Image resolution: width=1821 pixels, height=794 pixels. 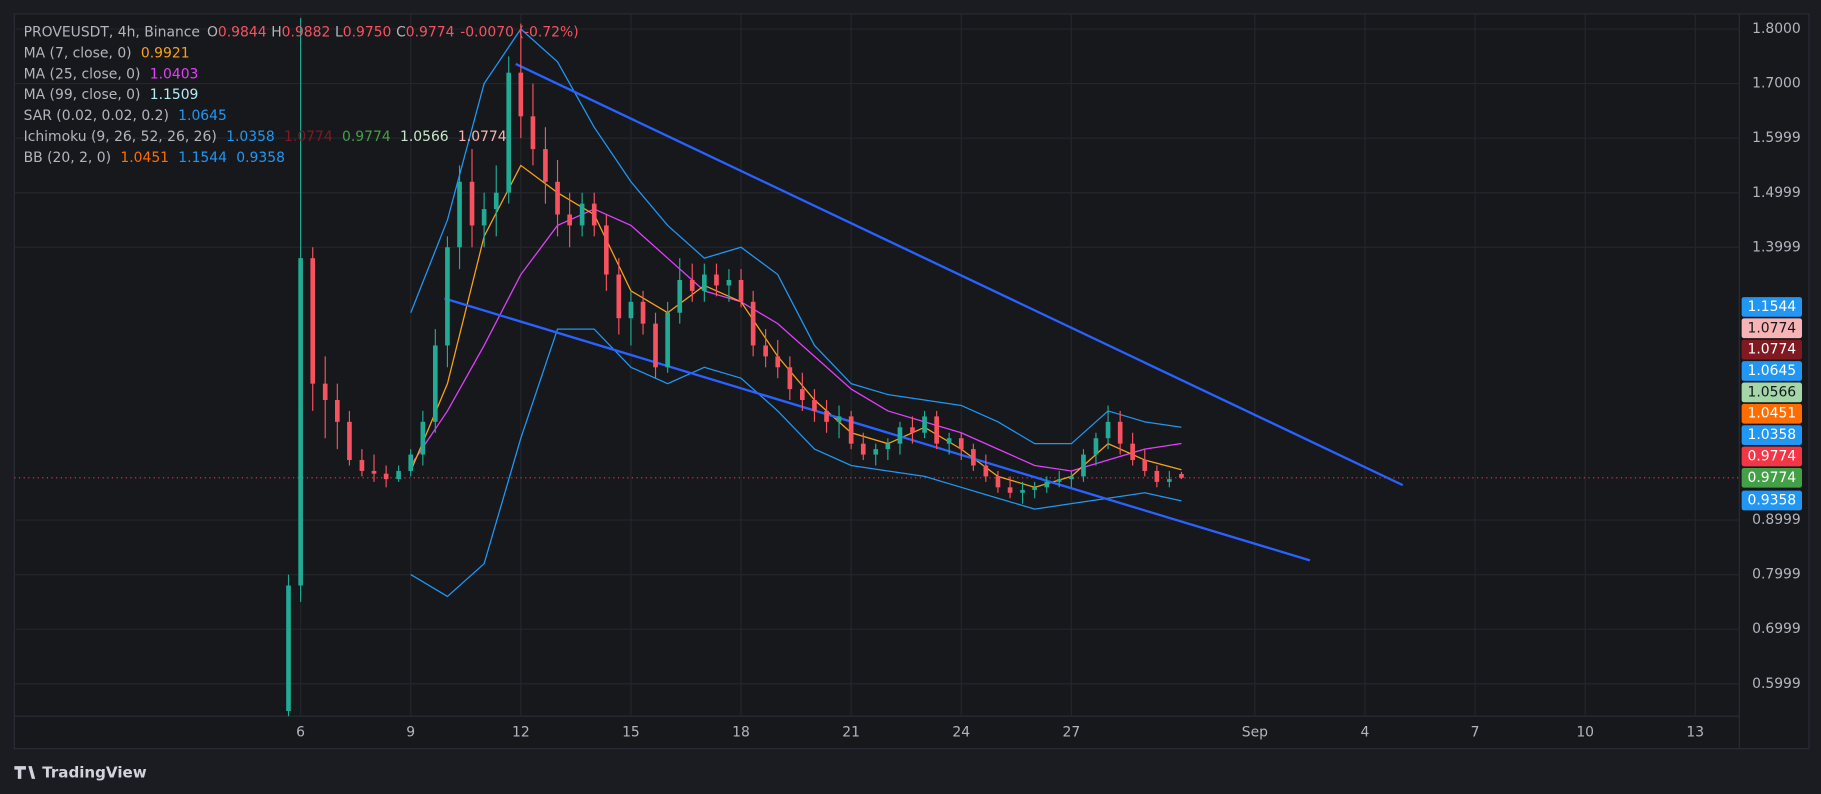 I want to click on x-tick-label: 13, so click(x=1695, y=732).